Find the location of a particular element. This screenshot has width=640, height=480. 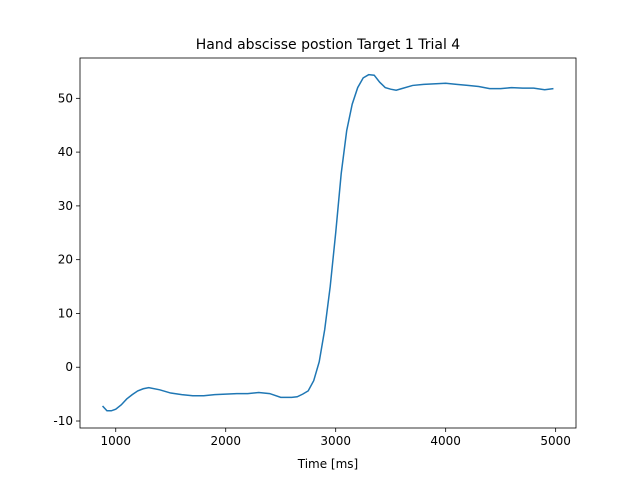

x-axis-label: Time [ms] is located at coordinates (328, 464).